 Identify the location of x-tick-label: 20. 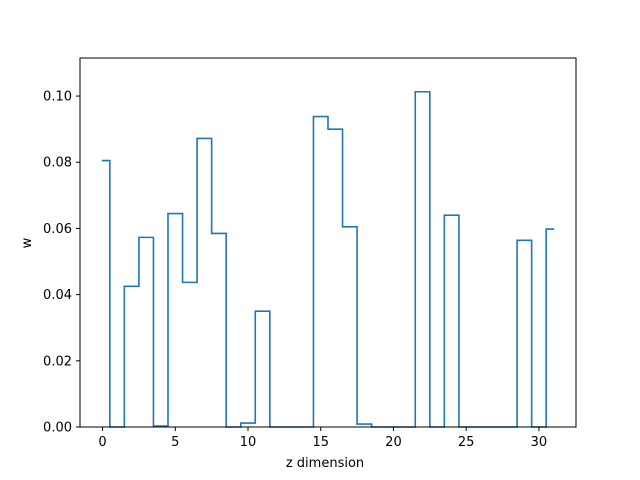
(393, 442).